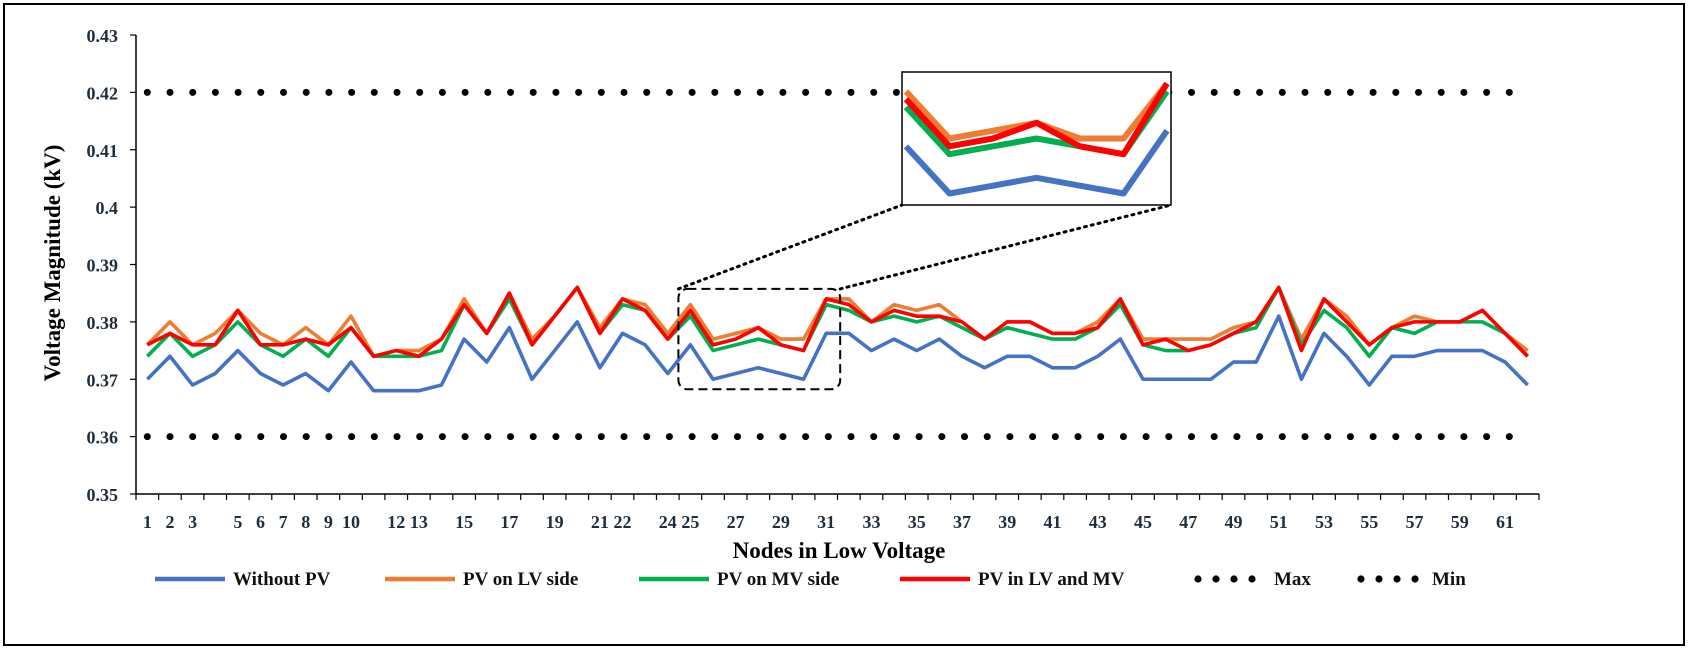 This screenshot has height=655, width=1694. What do you see at coordinates (103, 438) in the screenshot?
I see `y-tick-label: 0.36` at bounding box center [103, 438].